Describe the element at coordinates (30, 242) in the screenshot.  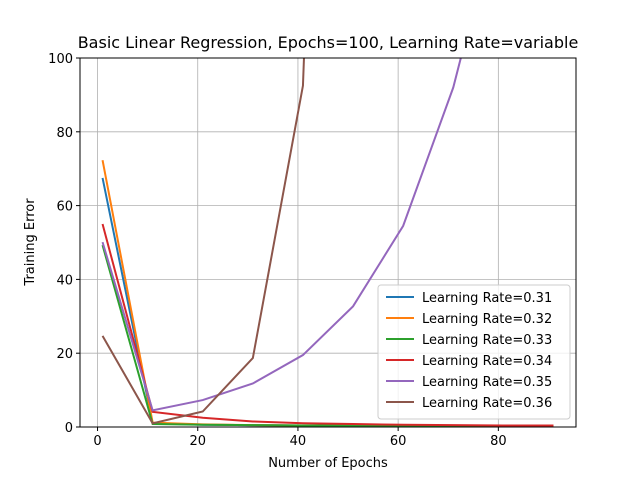
I see `y-axis-label: Training Error` at that location.